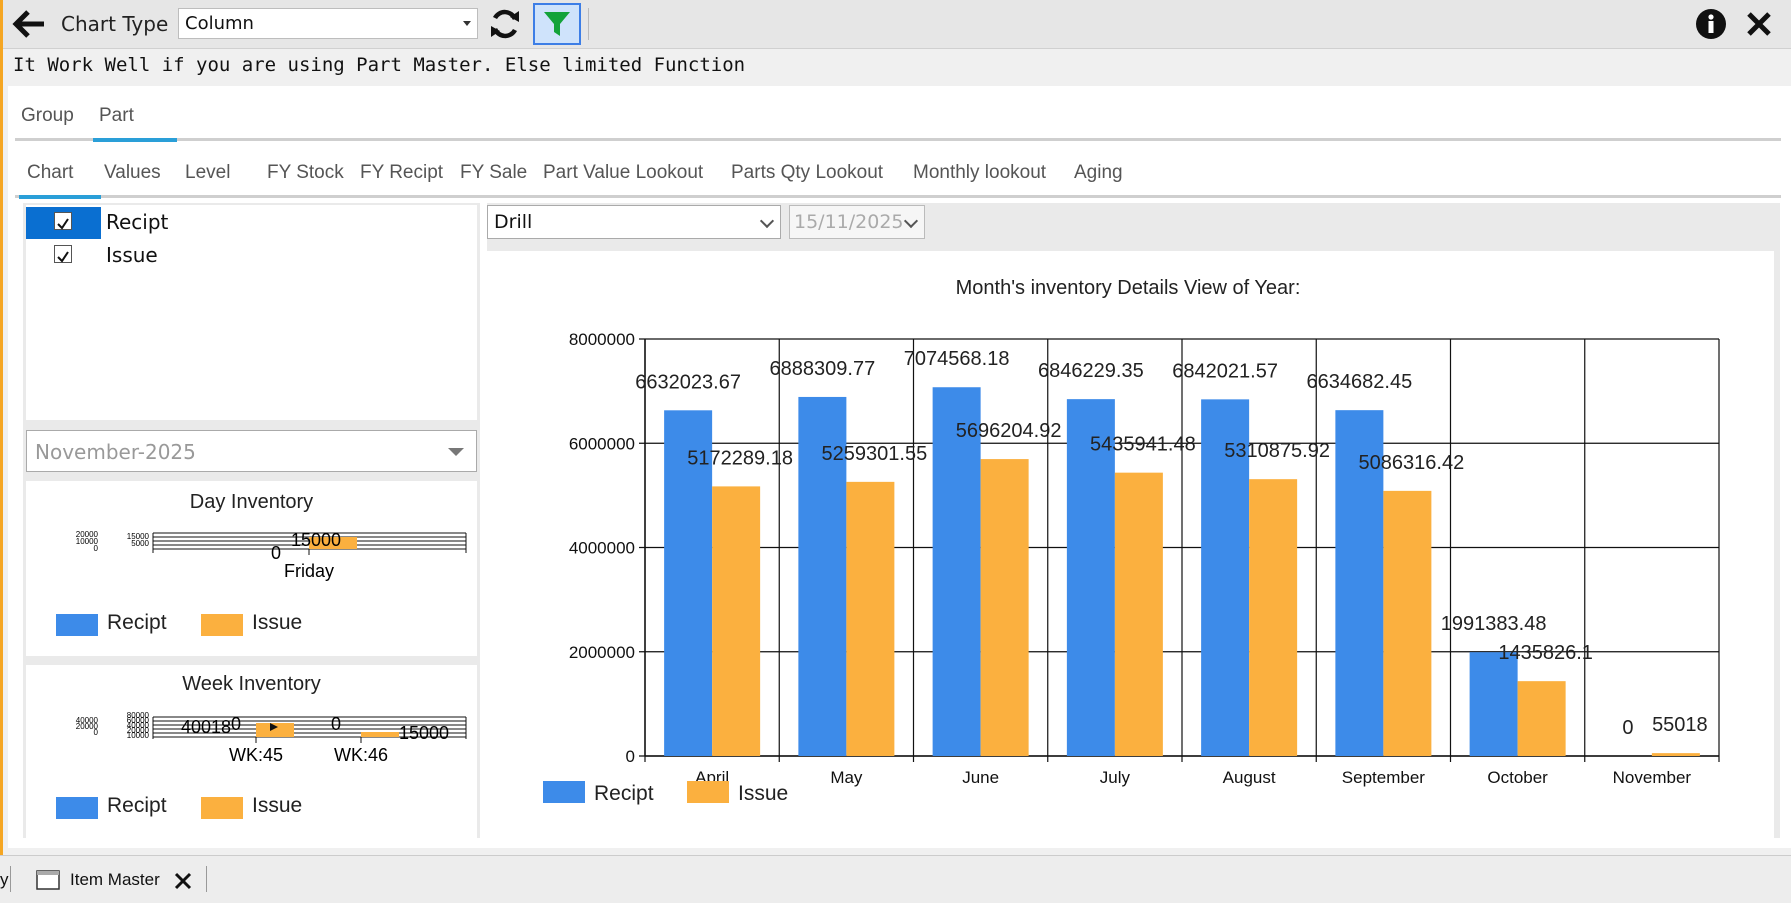  I want to click on refresh-button, so click(505, 24).